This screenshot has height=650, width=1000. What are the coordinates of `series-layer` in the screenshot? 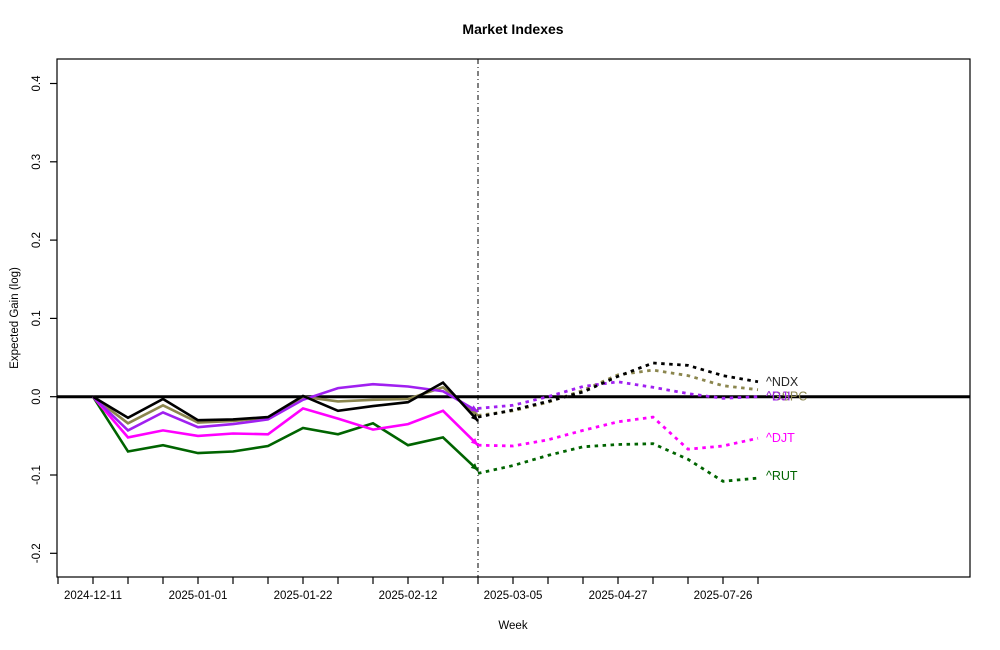 It's located at (425, 422).